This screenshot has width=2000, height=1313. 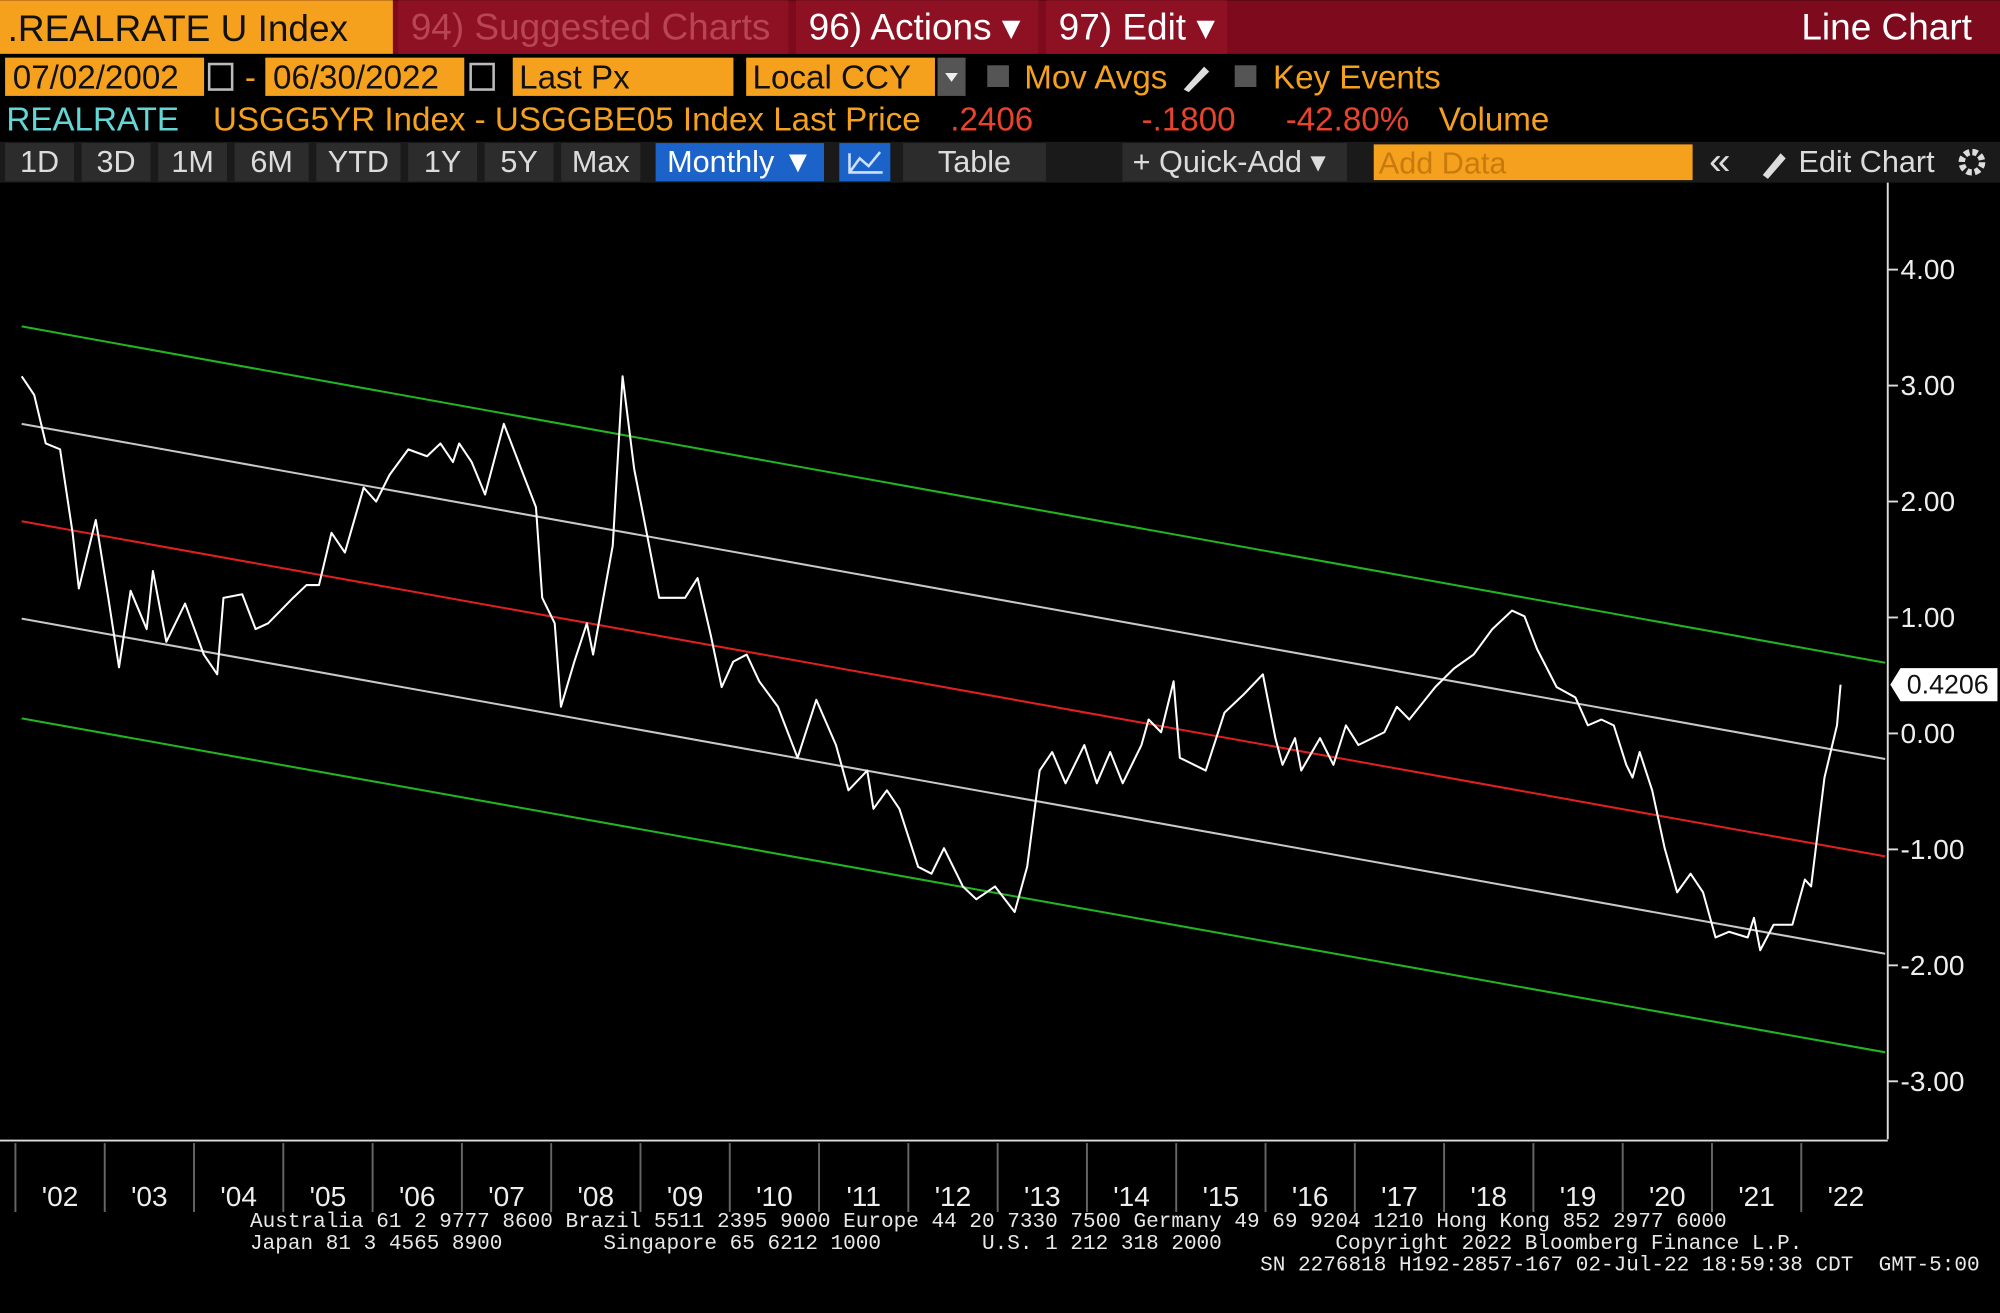 What do you see at coordinates (863, 1196) in the screenshot?
I see `x-tick-label: '11` at bounding box center [863, 1196].